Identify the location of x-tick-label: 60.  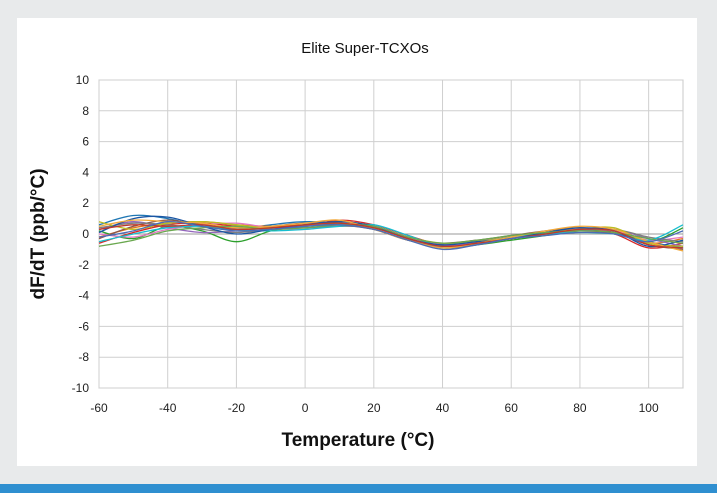
(512, 408).